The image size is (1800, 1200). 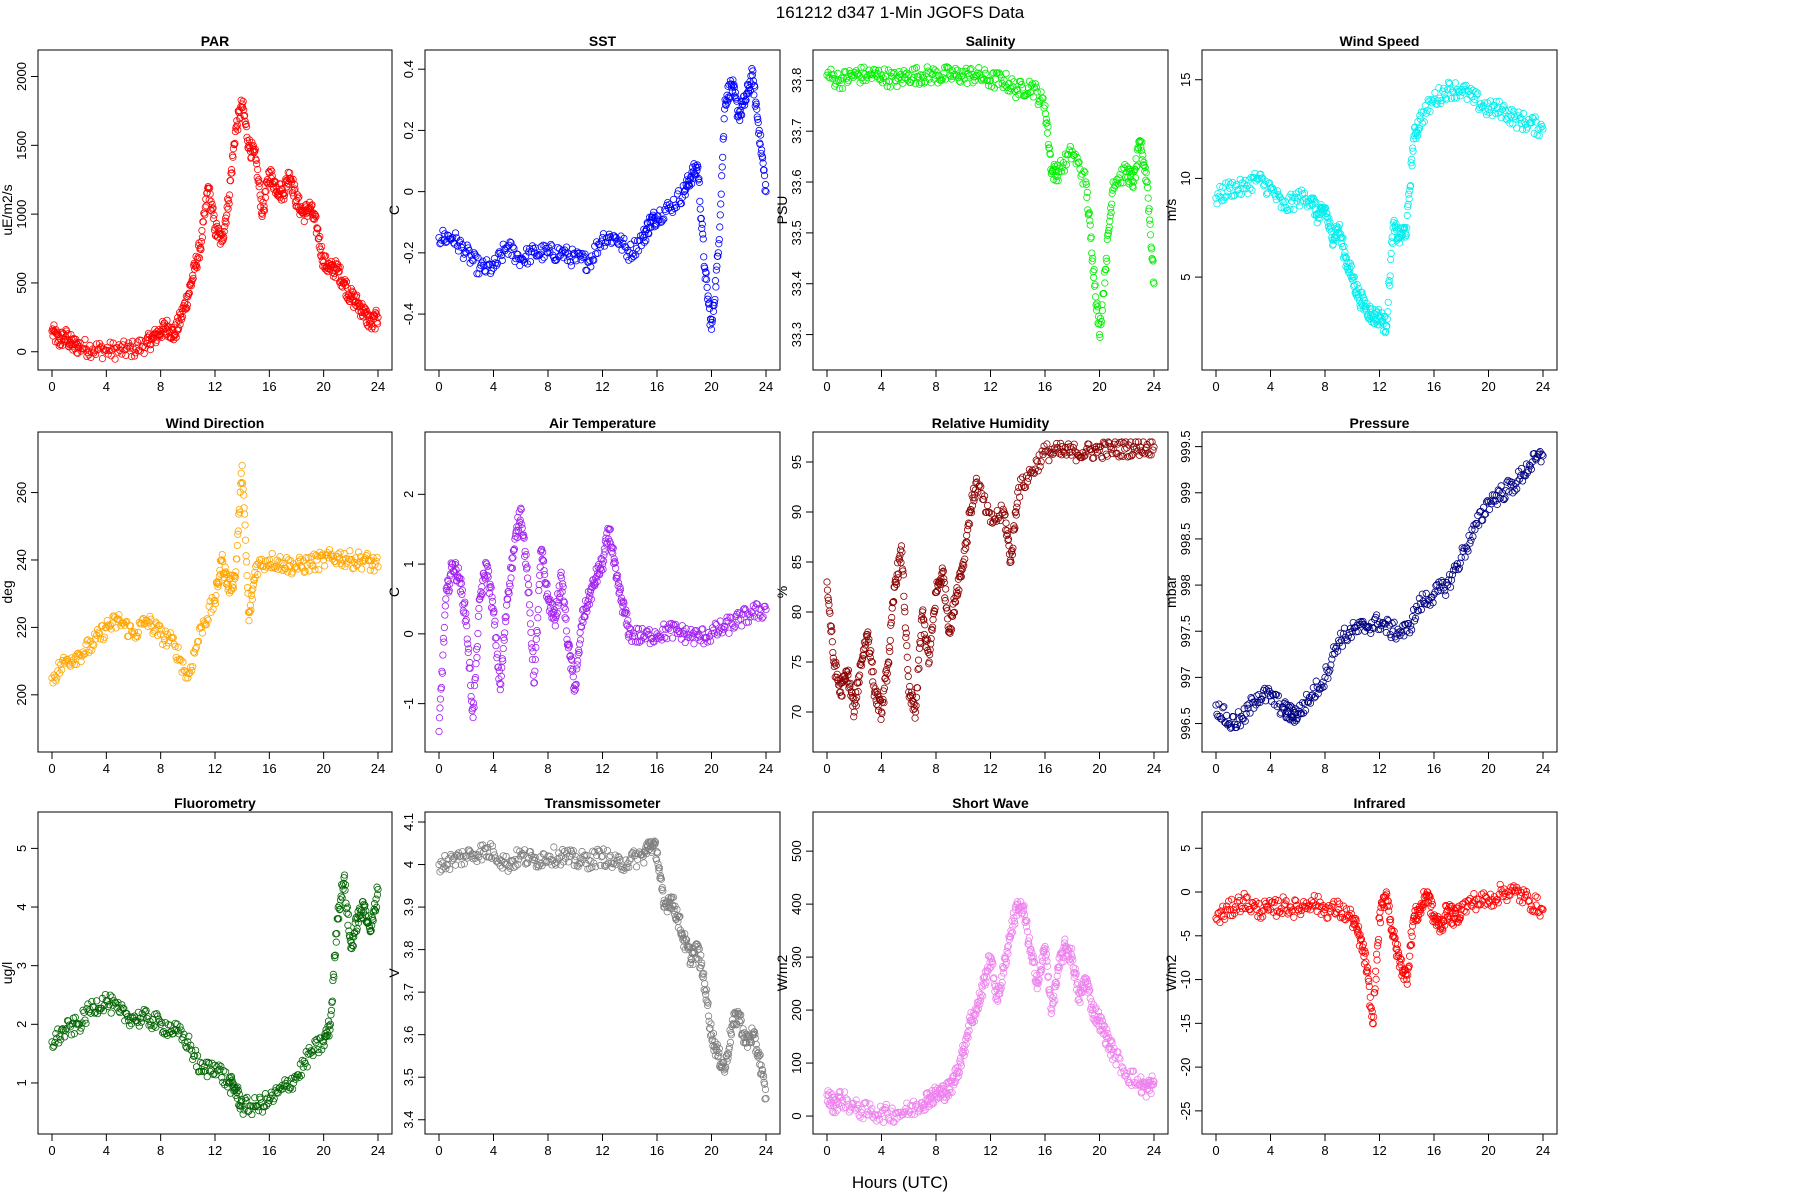 I want to click on x-tick-label-salinity: 20, so click(x=1099, y=386).